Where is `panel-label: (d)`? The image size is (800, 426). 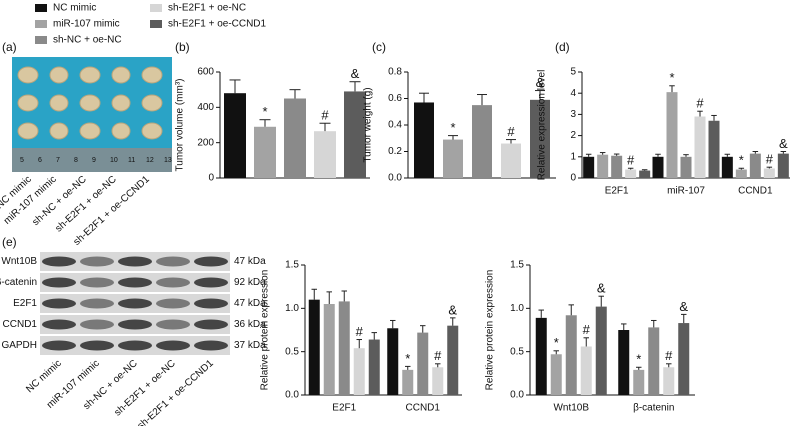
panel-label: (d) is located at coordinates (562, 47).